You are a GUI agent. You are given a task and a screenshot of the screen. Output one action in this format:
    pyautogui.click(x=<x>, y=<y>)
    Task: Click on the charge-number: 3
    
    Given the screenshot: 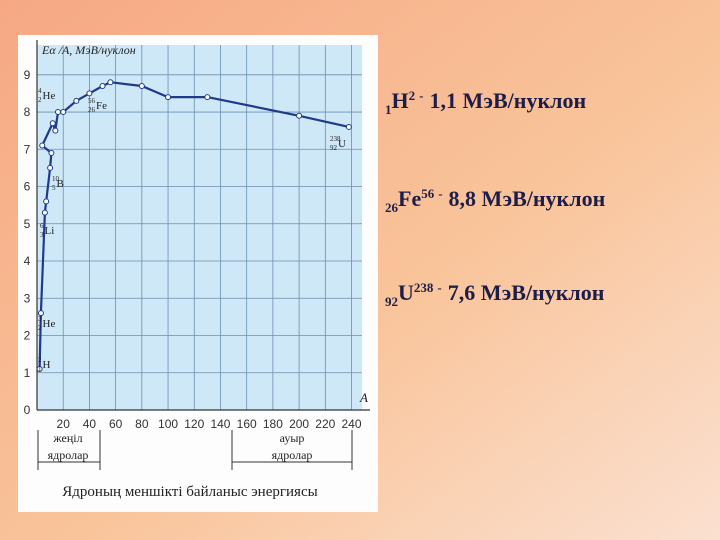 What is the action you would take?
    pyautogui.click(x=42, y=235)
    